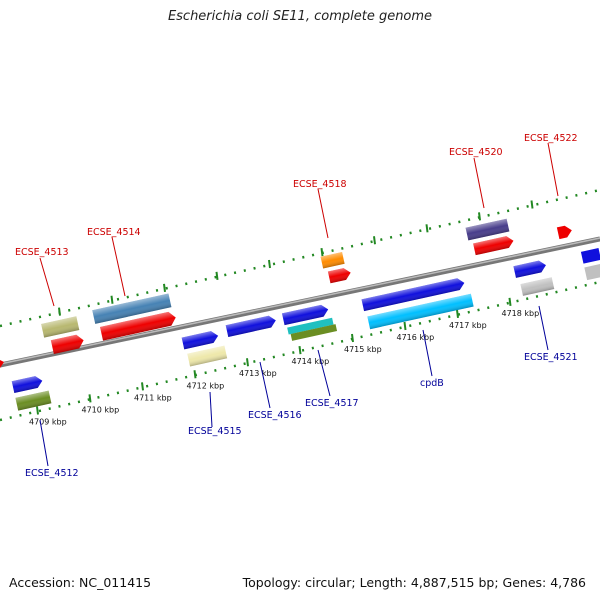 This screenshot has height=600, width=600. Describe the element at coordinates (48, 421) in the screenshot. I see `tick-label: 4709 kbp` at that location.